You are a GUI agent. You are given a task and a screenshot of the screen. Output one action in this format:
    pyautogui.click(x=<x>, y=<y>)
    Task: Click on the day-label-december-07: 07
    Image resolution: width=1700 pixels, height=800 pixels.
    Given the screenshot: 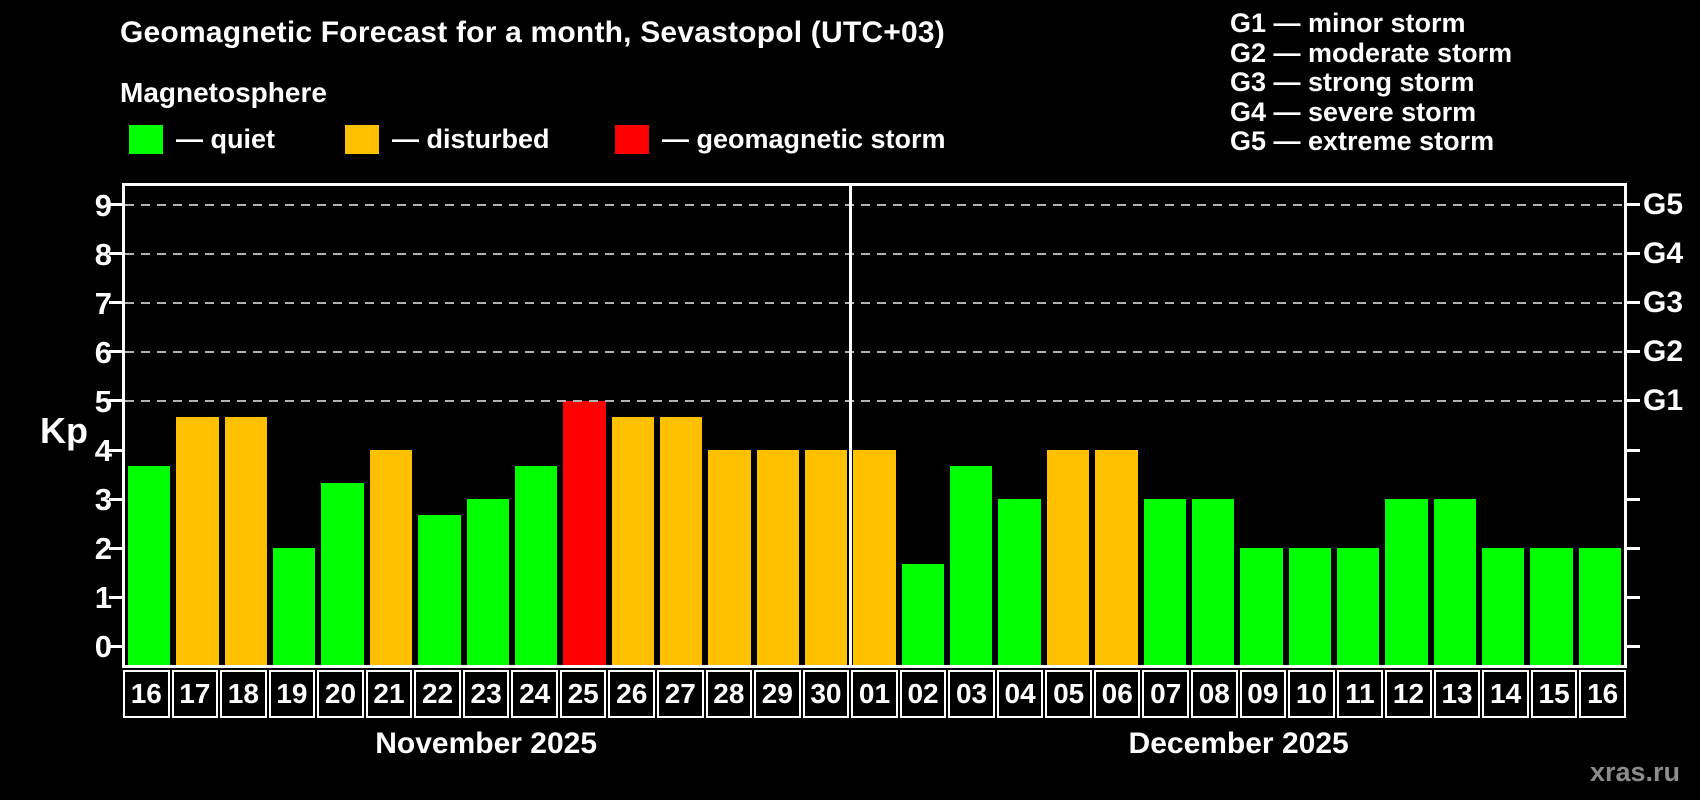 What is the action you would take?
    pyautogui.click(x=1166, y=694)
    